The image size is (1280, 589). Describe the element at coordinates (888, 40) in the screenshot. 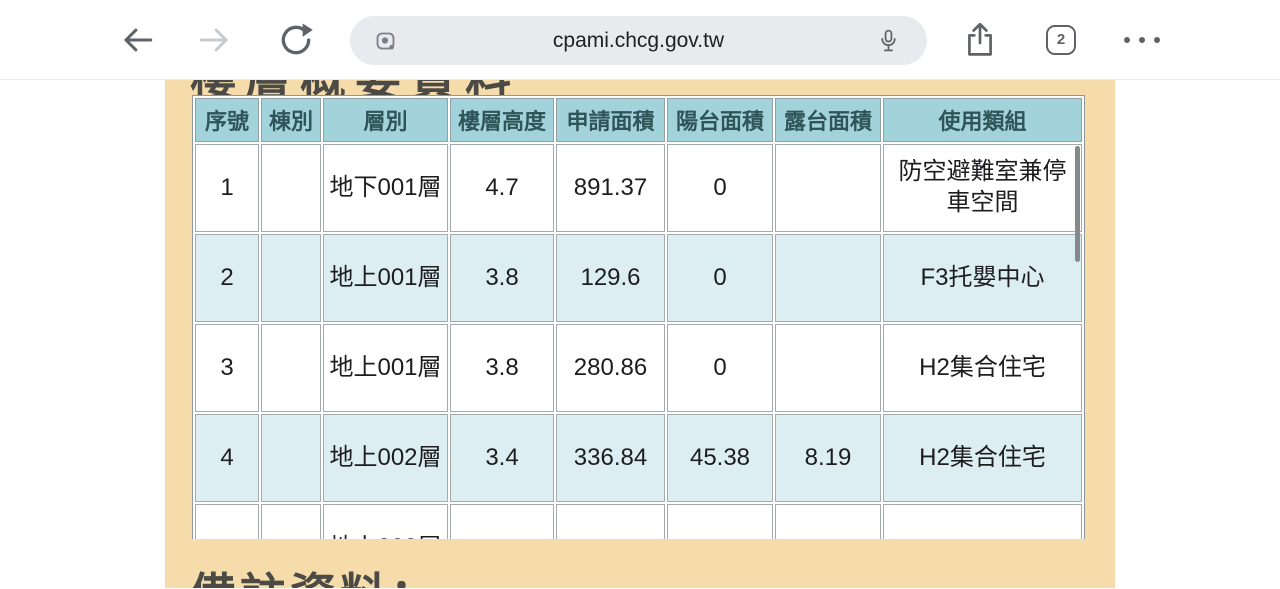

I see `microphone-icon` at that location.